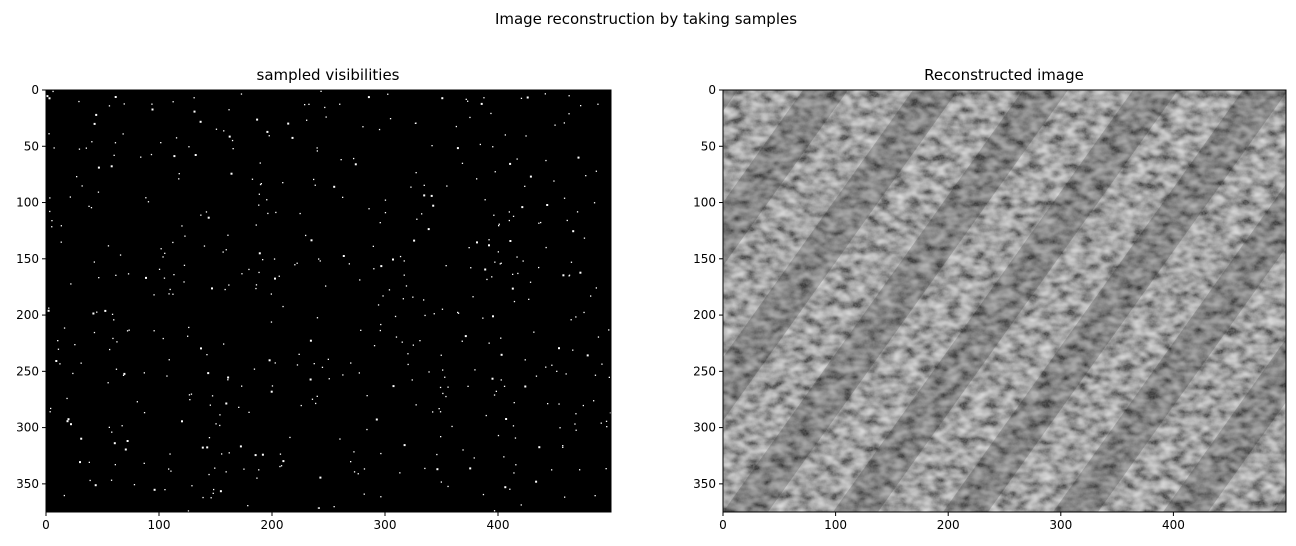 The image size is (1296, 546). What do you see at coordinates (27, 203) in the screenshot?
I see `y-tick-label: 100` at bounding box center [27, 203].